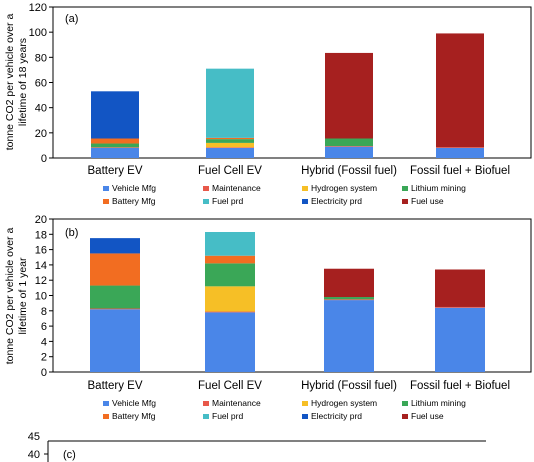 The image size is (534, 462). What do you see at coordinates (41, 109) in the screenshot?
I see `a-ytick-label: 40` at bounding box center [41, 109].